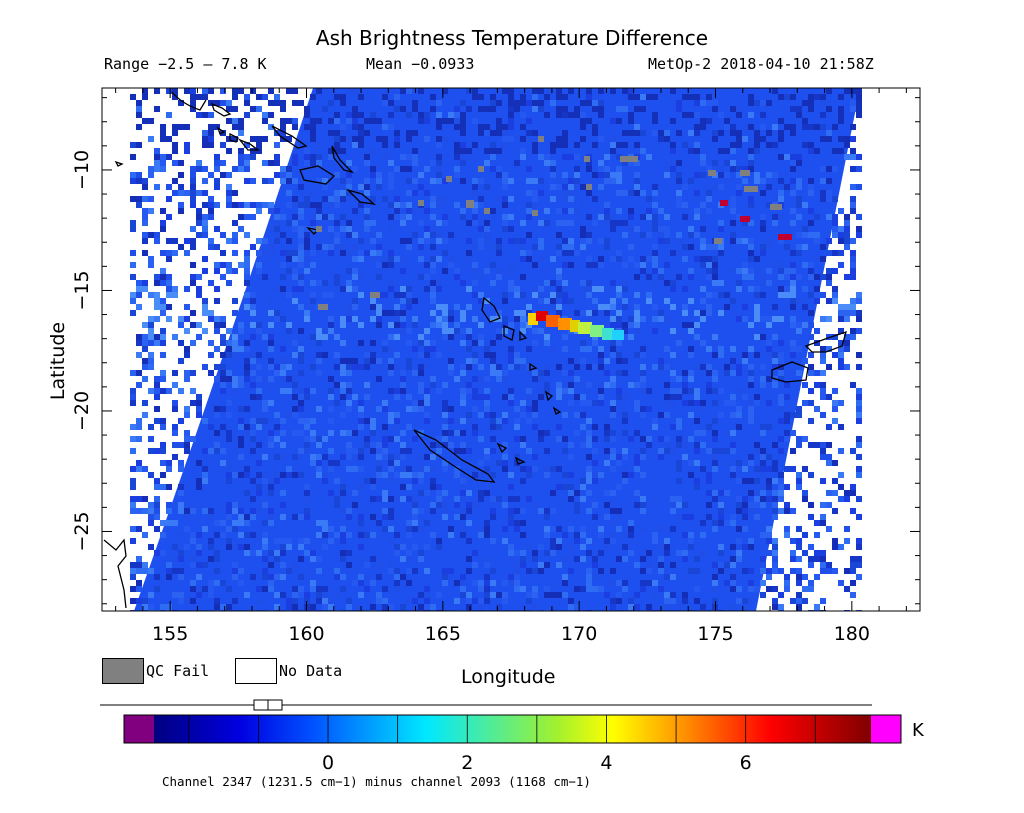 This screenshot has height=813, width=1024. Describe the element at coordinates (261, 705) in the screenshot. I see `range-marker-left` at that location.